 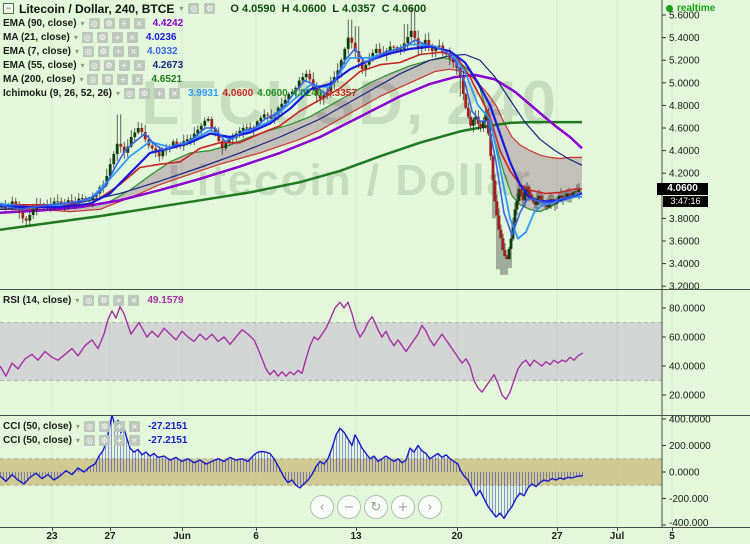 I want to click on time-axis: 23 27 Jun 6 13 20 27 Jul 5, so click(x=375, y=536).